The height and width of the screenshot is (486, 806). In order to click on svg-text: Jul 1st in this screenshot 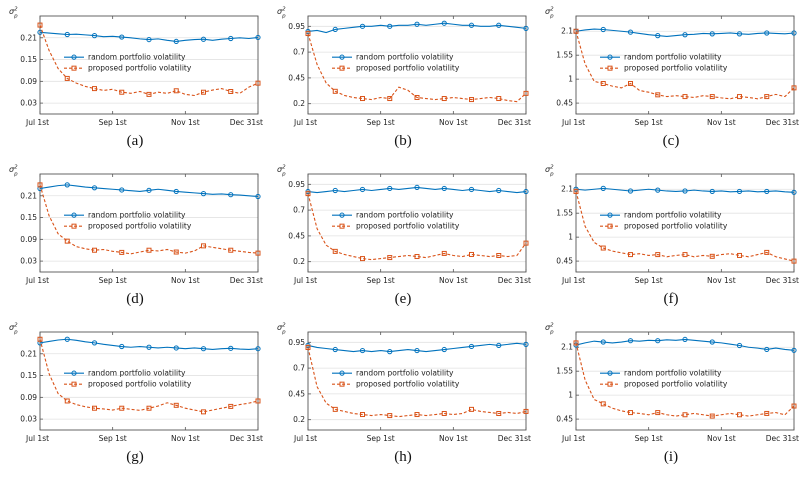, I will do `click(37, 122)`.